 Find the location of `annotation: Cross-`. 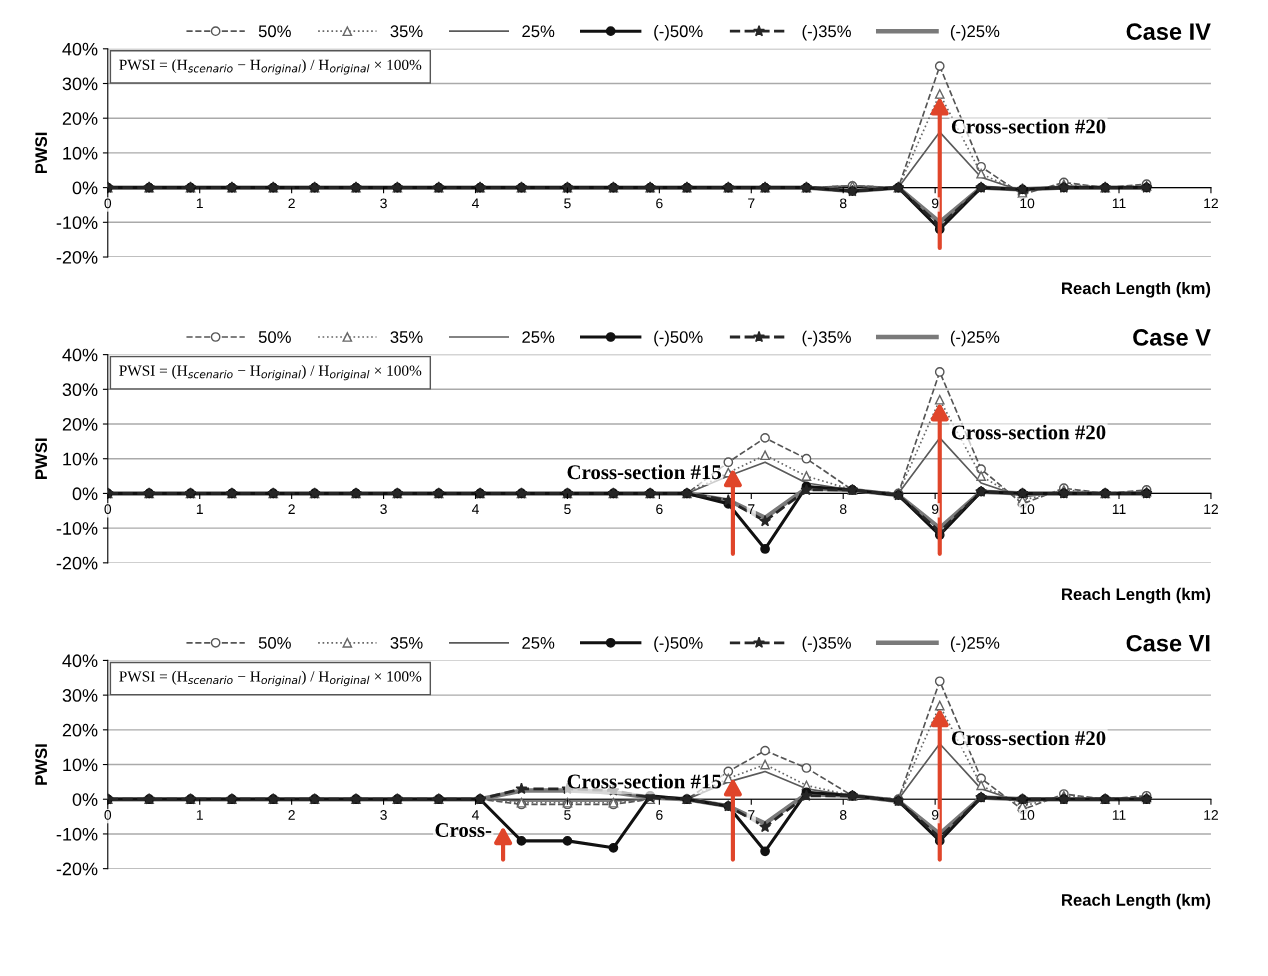

annotation: Cross- is located at coordinates (463, 830).